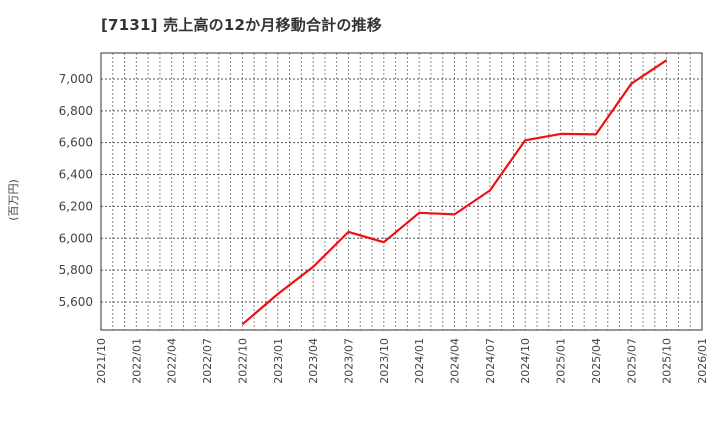 Image resolution: width=720 pixels, height=440 pixels. Describe the element at coordinates (490, 361) in the screenshot. I see `x-tick-label: 2024/07` at that location.